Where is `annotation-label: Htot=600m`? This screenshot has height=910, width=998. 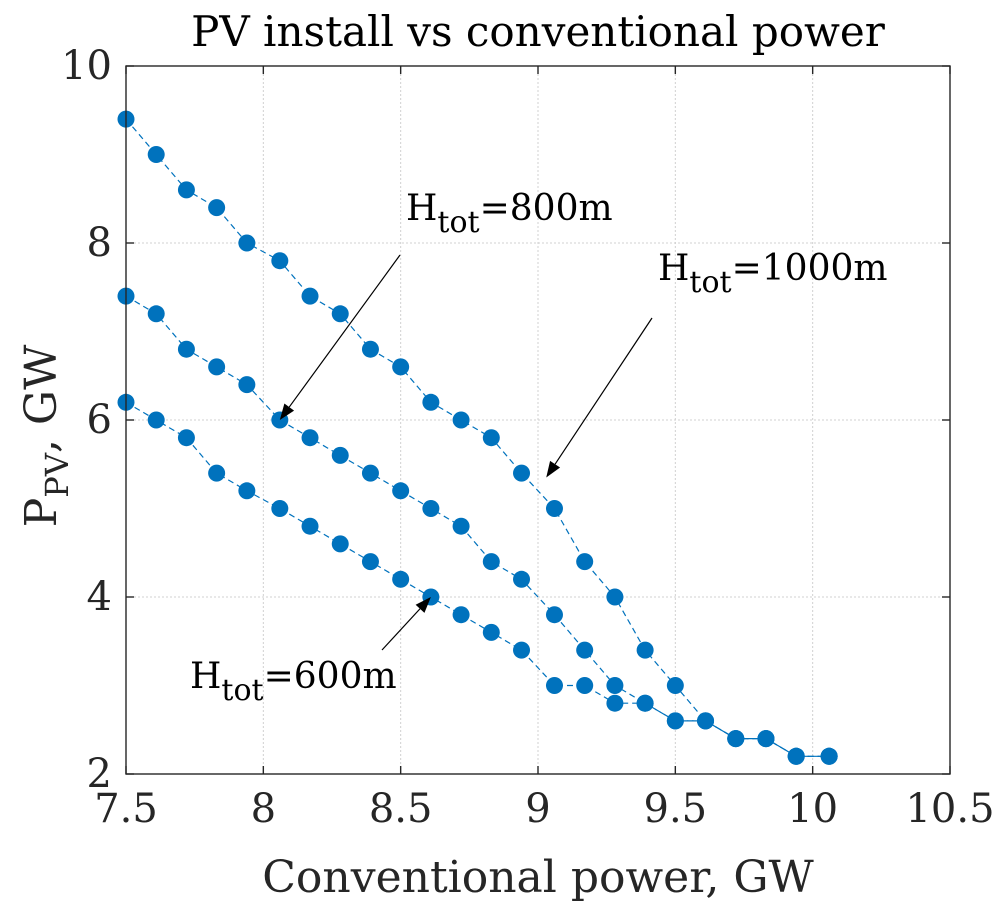
annotation-label: Htot=600m is located at coordinates (293, 682).